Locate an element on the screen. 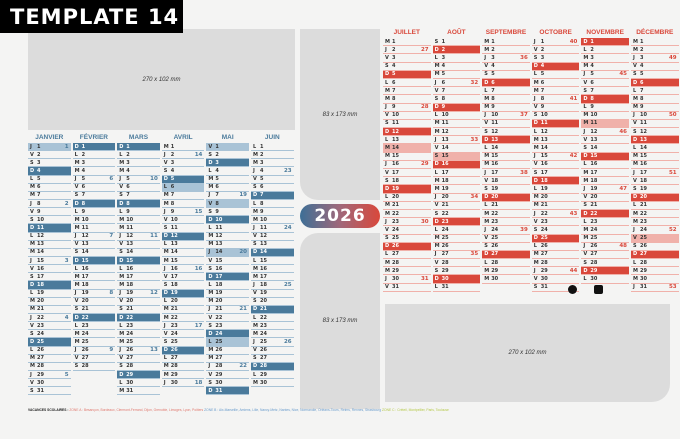 The height and width of the screenshot is (439, 680). day-row: S 28 is located at coordinates (94, 367).